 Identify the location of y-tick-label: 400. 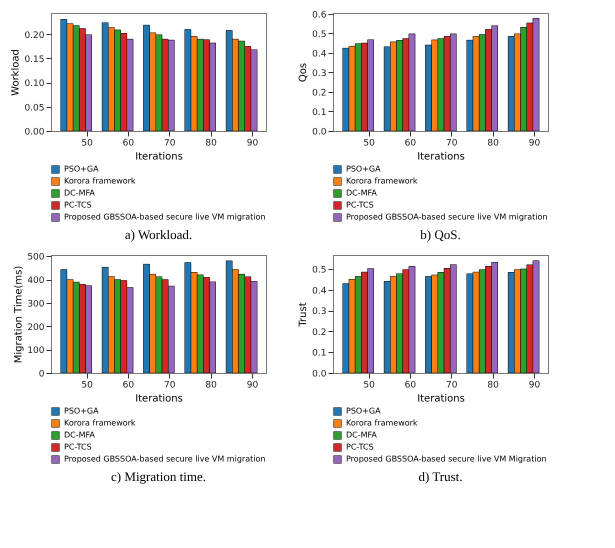
(36, 281).